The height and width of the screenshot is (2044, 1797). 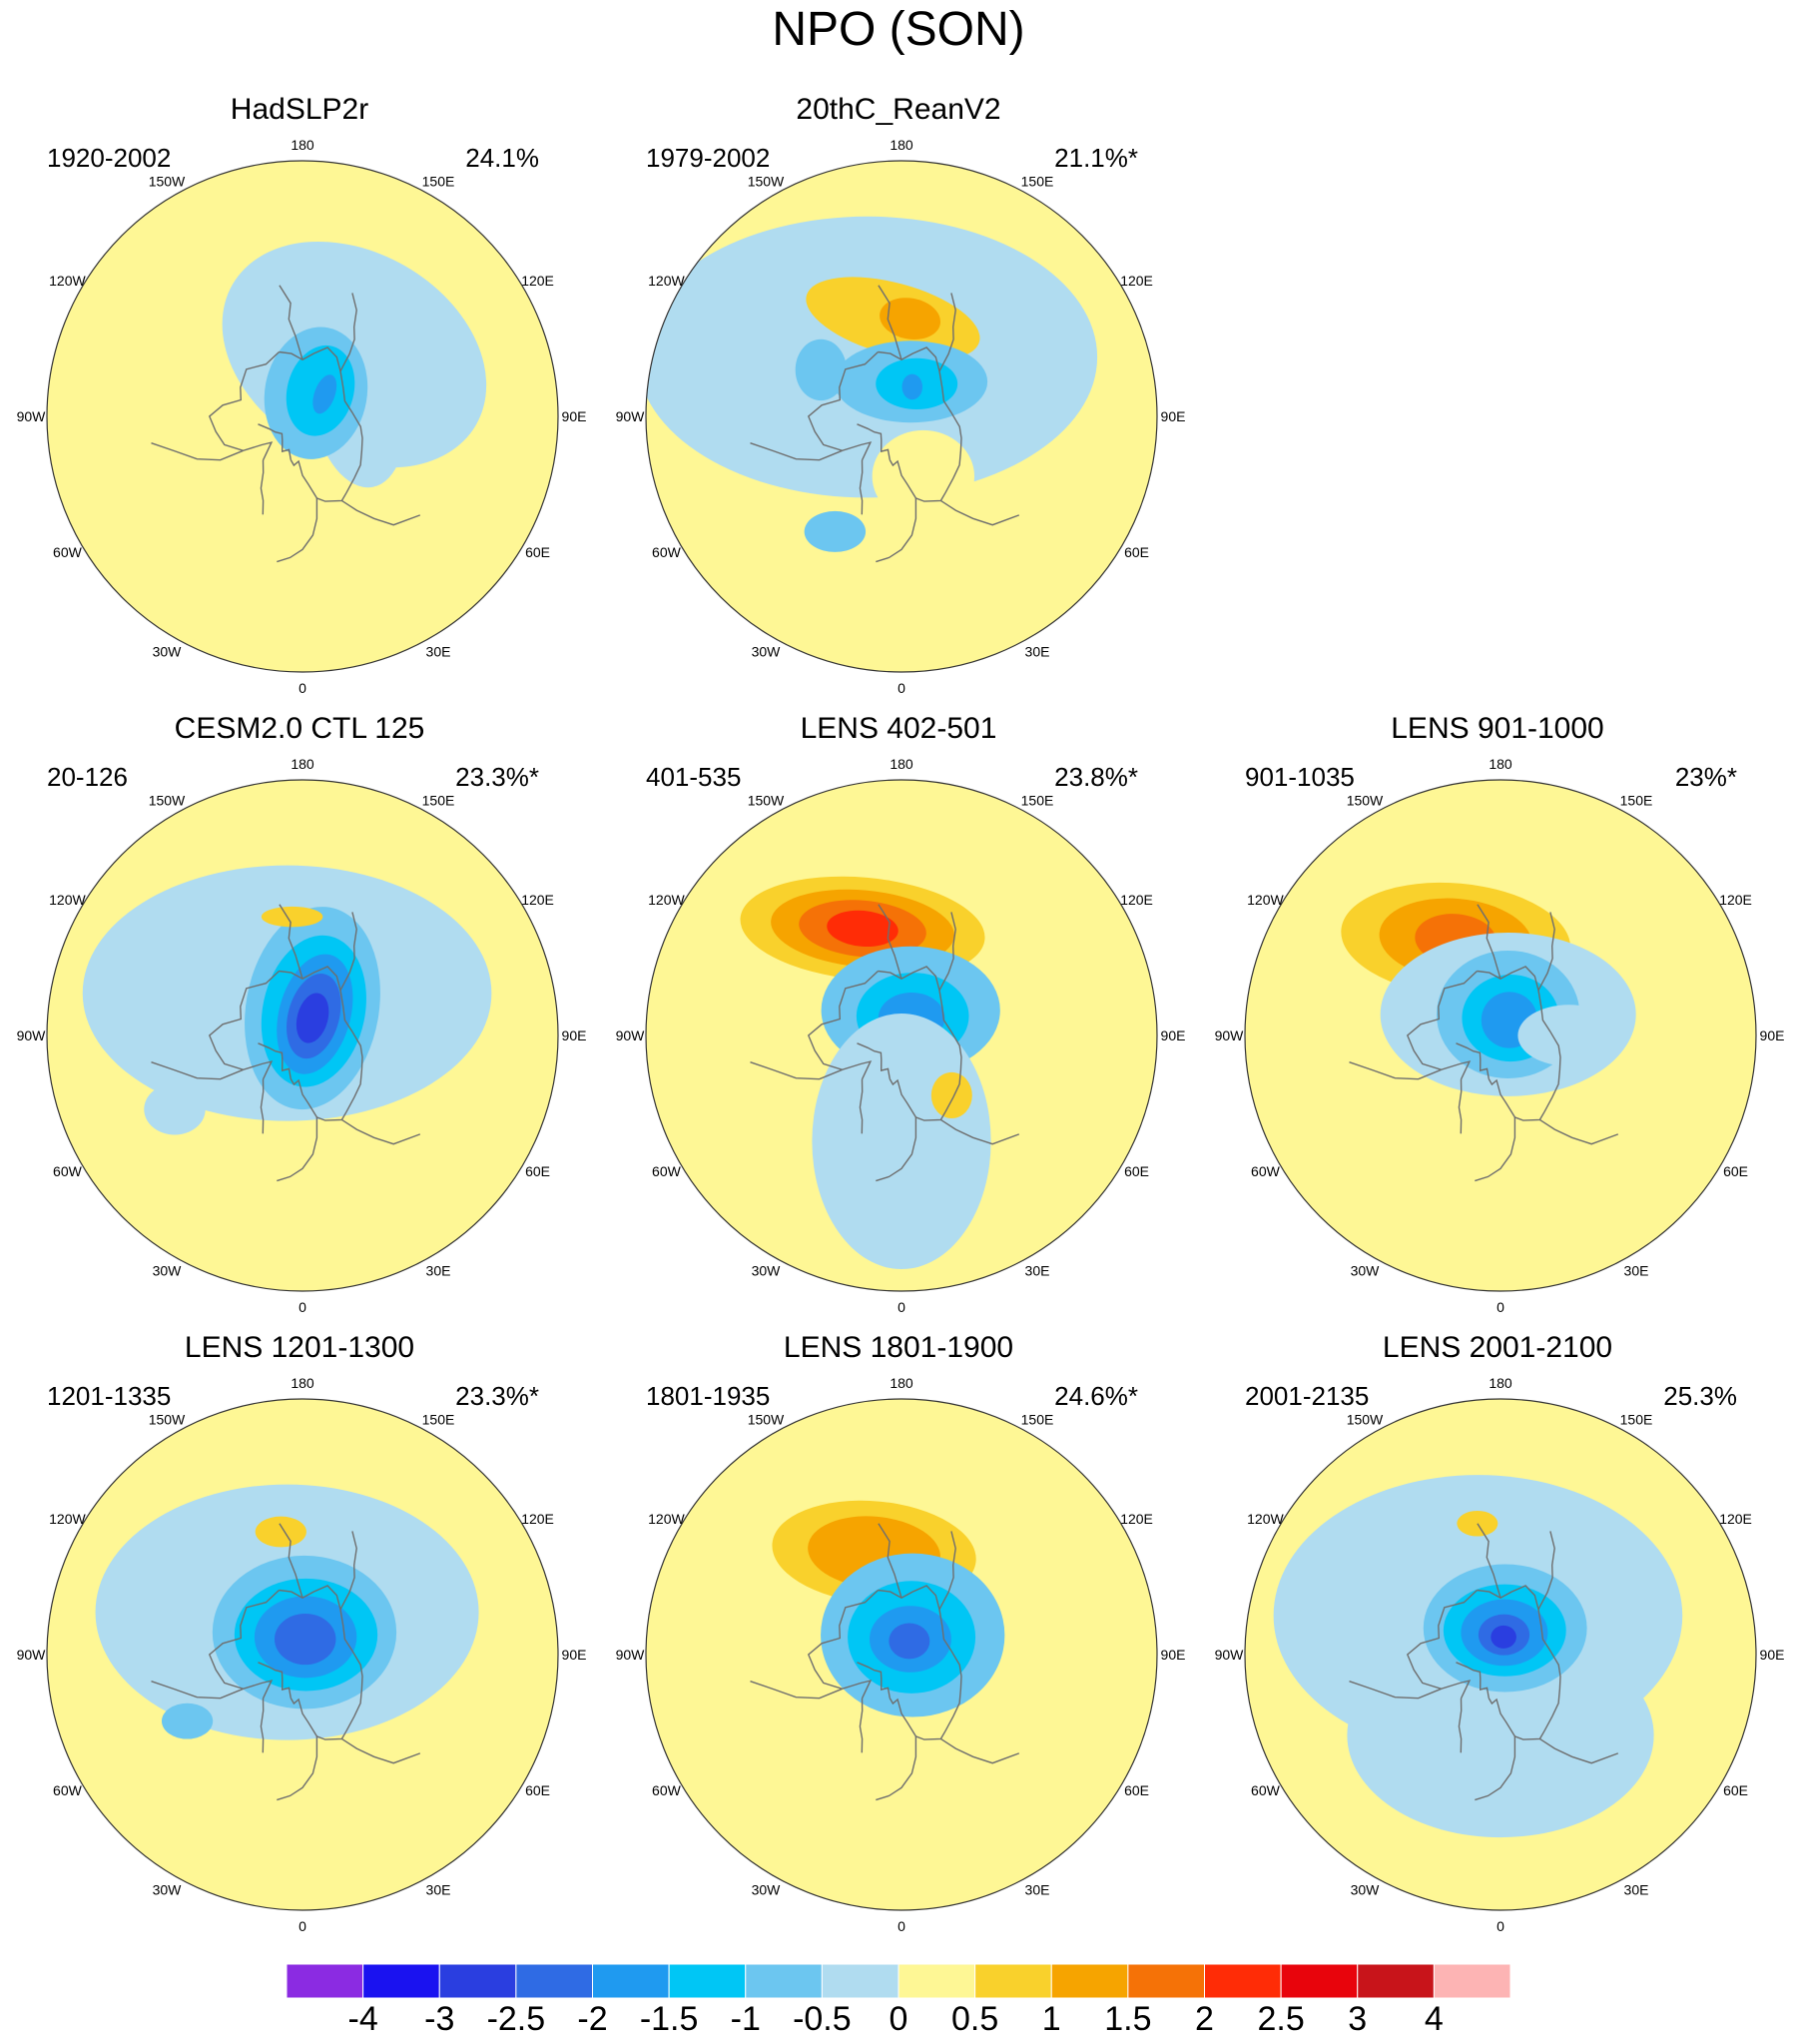 What do you see at coordinates (109, 1396) in the screenshot?
I see `panel-range: 1201-1335` at bounding box center [109, 1396].